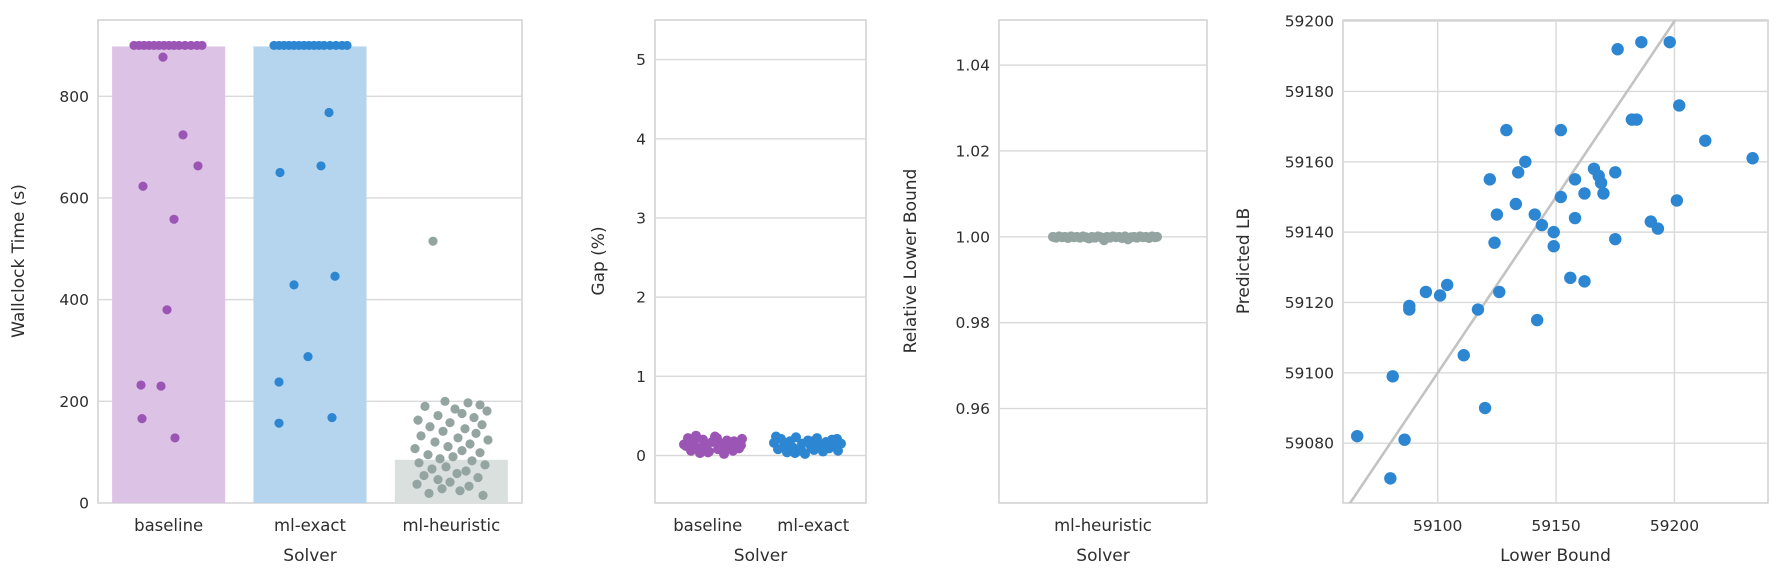  What do you see at coordinates (451, 525) in the screenshot?
I see `x-tick-label: ml-heuristic` at bounding box center [451, 525].